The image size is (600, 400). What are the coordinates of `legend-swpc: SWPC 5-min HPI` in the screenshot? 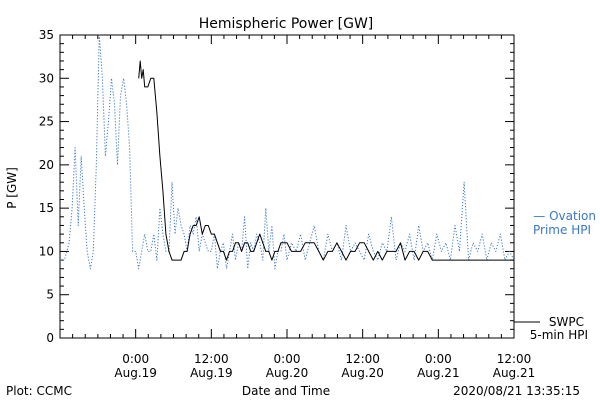 It's located at (551, 328).